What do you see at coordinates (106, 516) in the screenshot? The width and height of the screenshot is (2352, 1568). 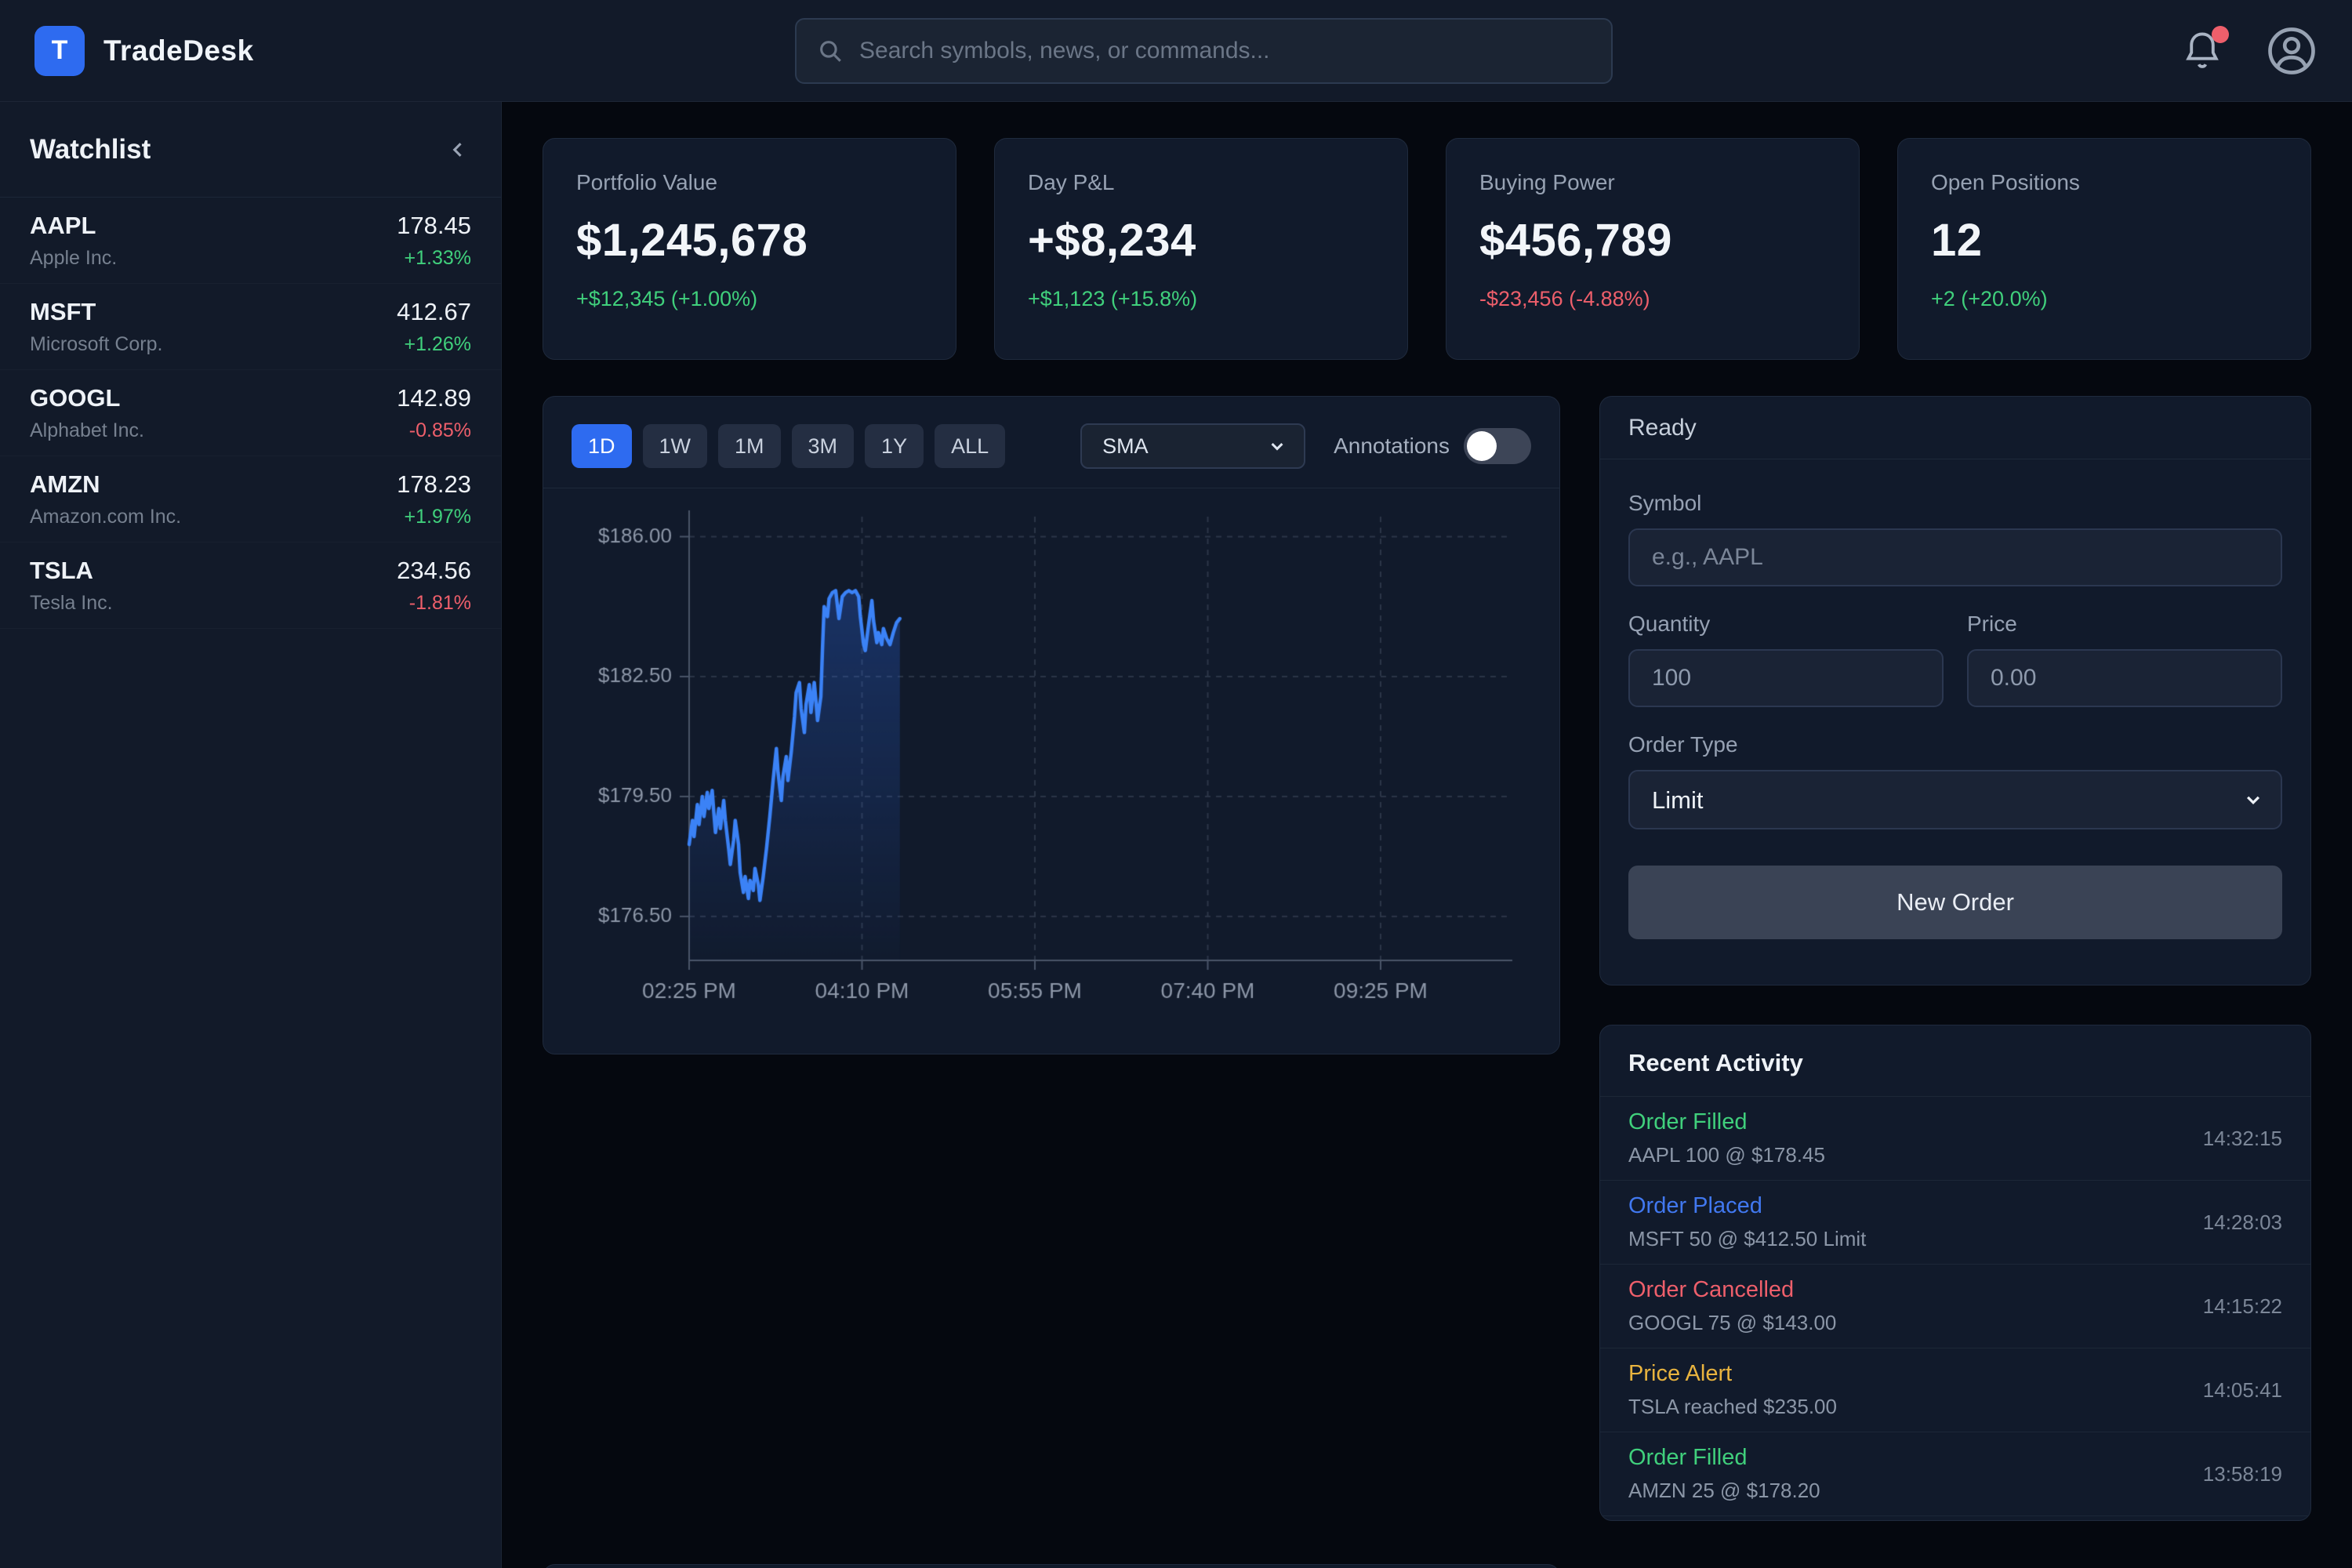 I see `watchlist-company: Amazon.com Inc.` at bounding box center [106, 516].